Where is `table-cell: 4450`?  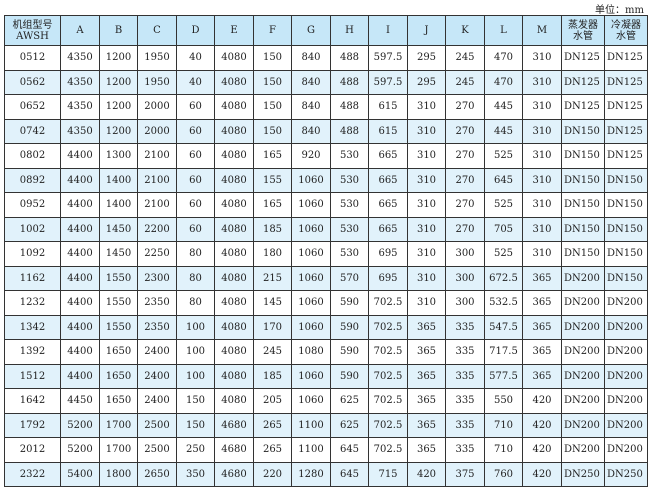 table-cell: 4450 is located at coordinates (80, 401).